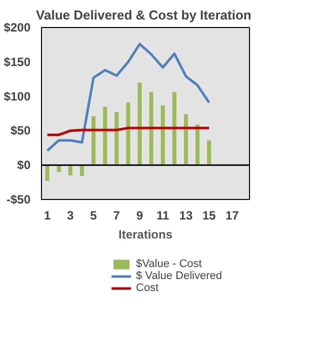 Image resolution: width=324 pixels, height=339 pixels. What do you see at coordinates (169, 264) in the screenshot?
I see `legend-label: $Value - Cost` at bounding box center [169, 264].